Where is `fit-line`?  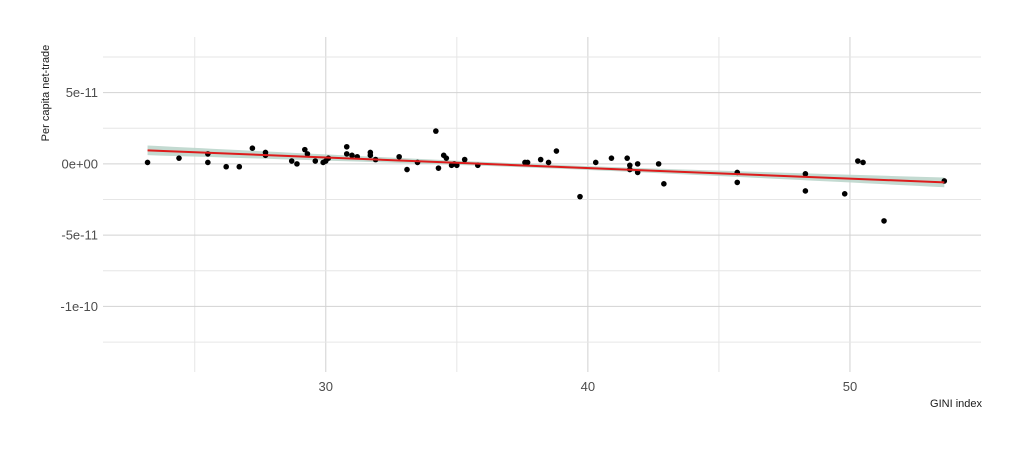 fit-line is located at coordinates (546, 166).